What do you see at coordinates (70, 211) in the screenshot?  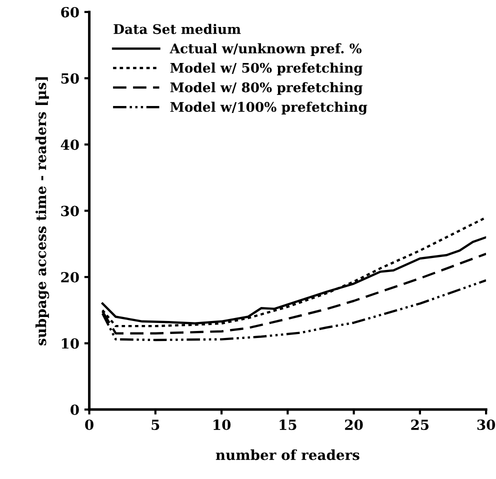 I see `y-tick-label: 30` at bounding box center [70, 211].